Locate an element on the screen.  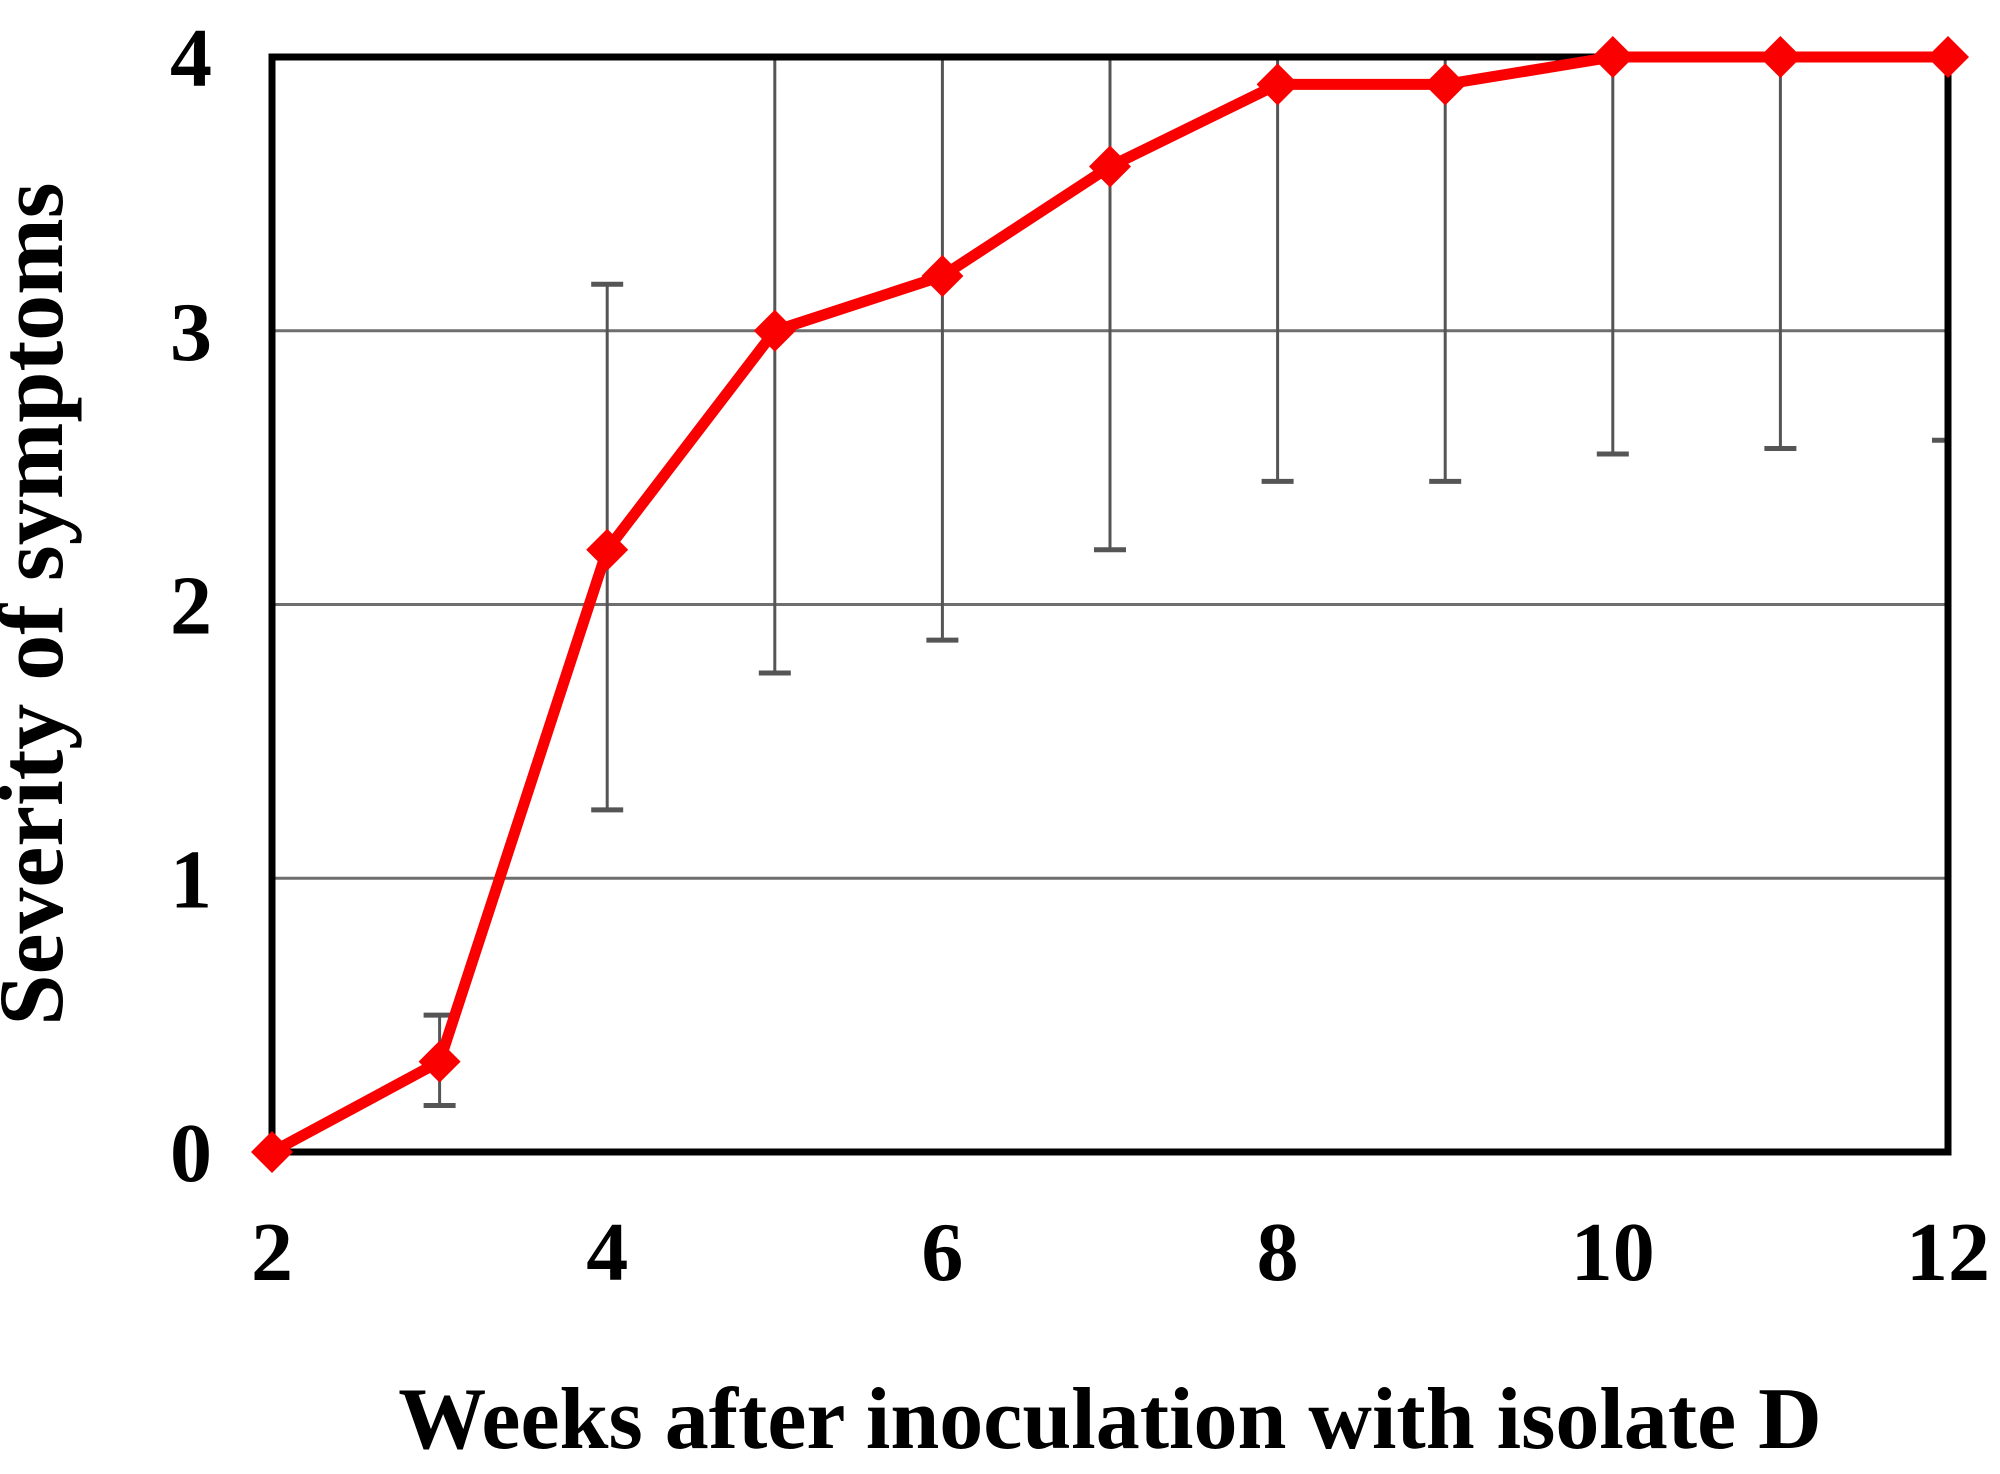
y-tick-label: 3 is located at coordinates (191, 332).